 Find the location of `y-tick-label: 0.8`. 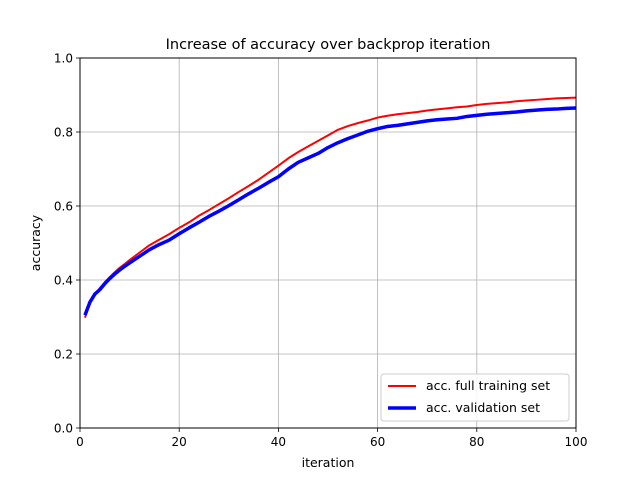

y-tick-label: 0.8 is located at coordinates (63, 133).